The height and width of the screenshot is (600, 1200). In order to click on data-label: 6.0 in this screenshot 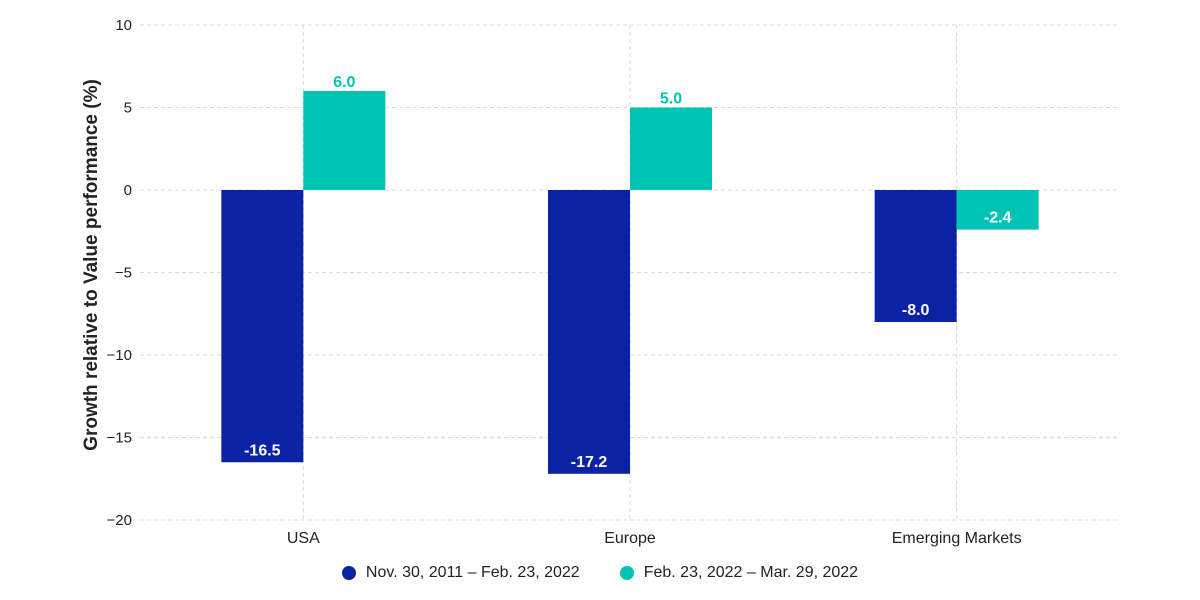, I will do `click(344, 82)`.